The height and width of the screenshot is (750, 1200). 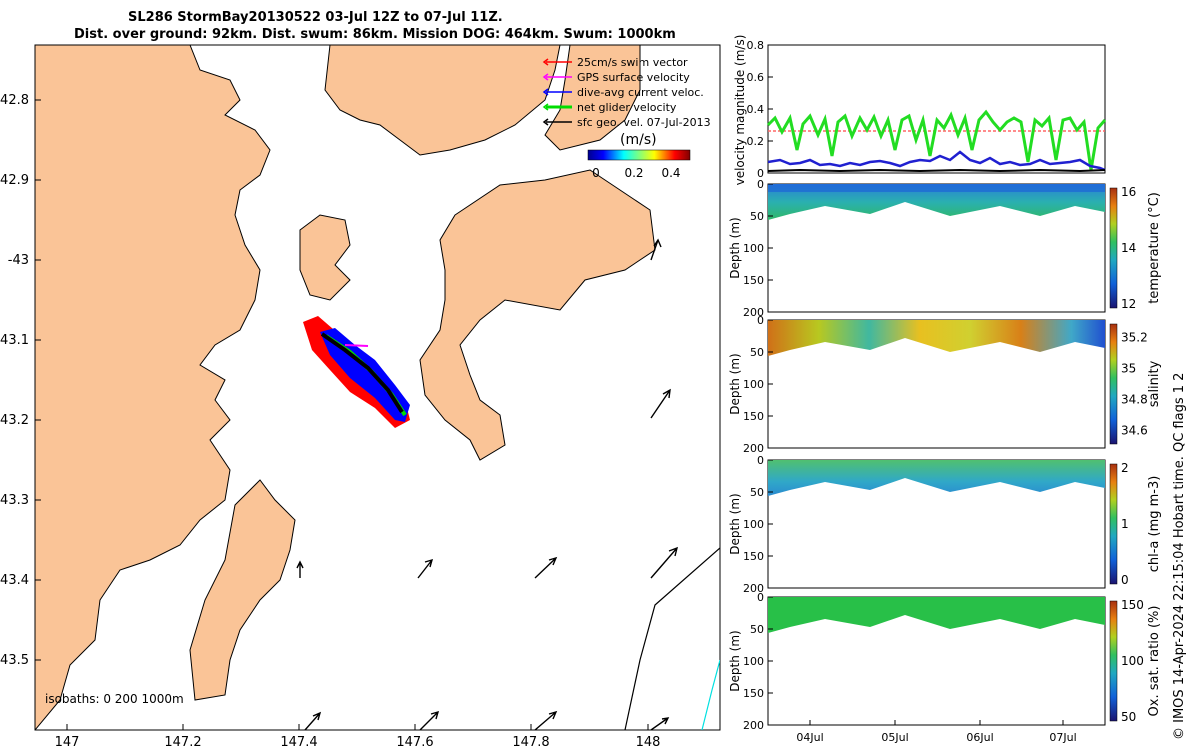 I want to click on colorbar-tick: 0.4, so click(x=670, y=173).